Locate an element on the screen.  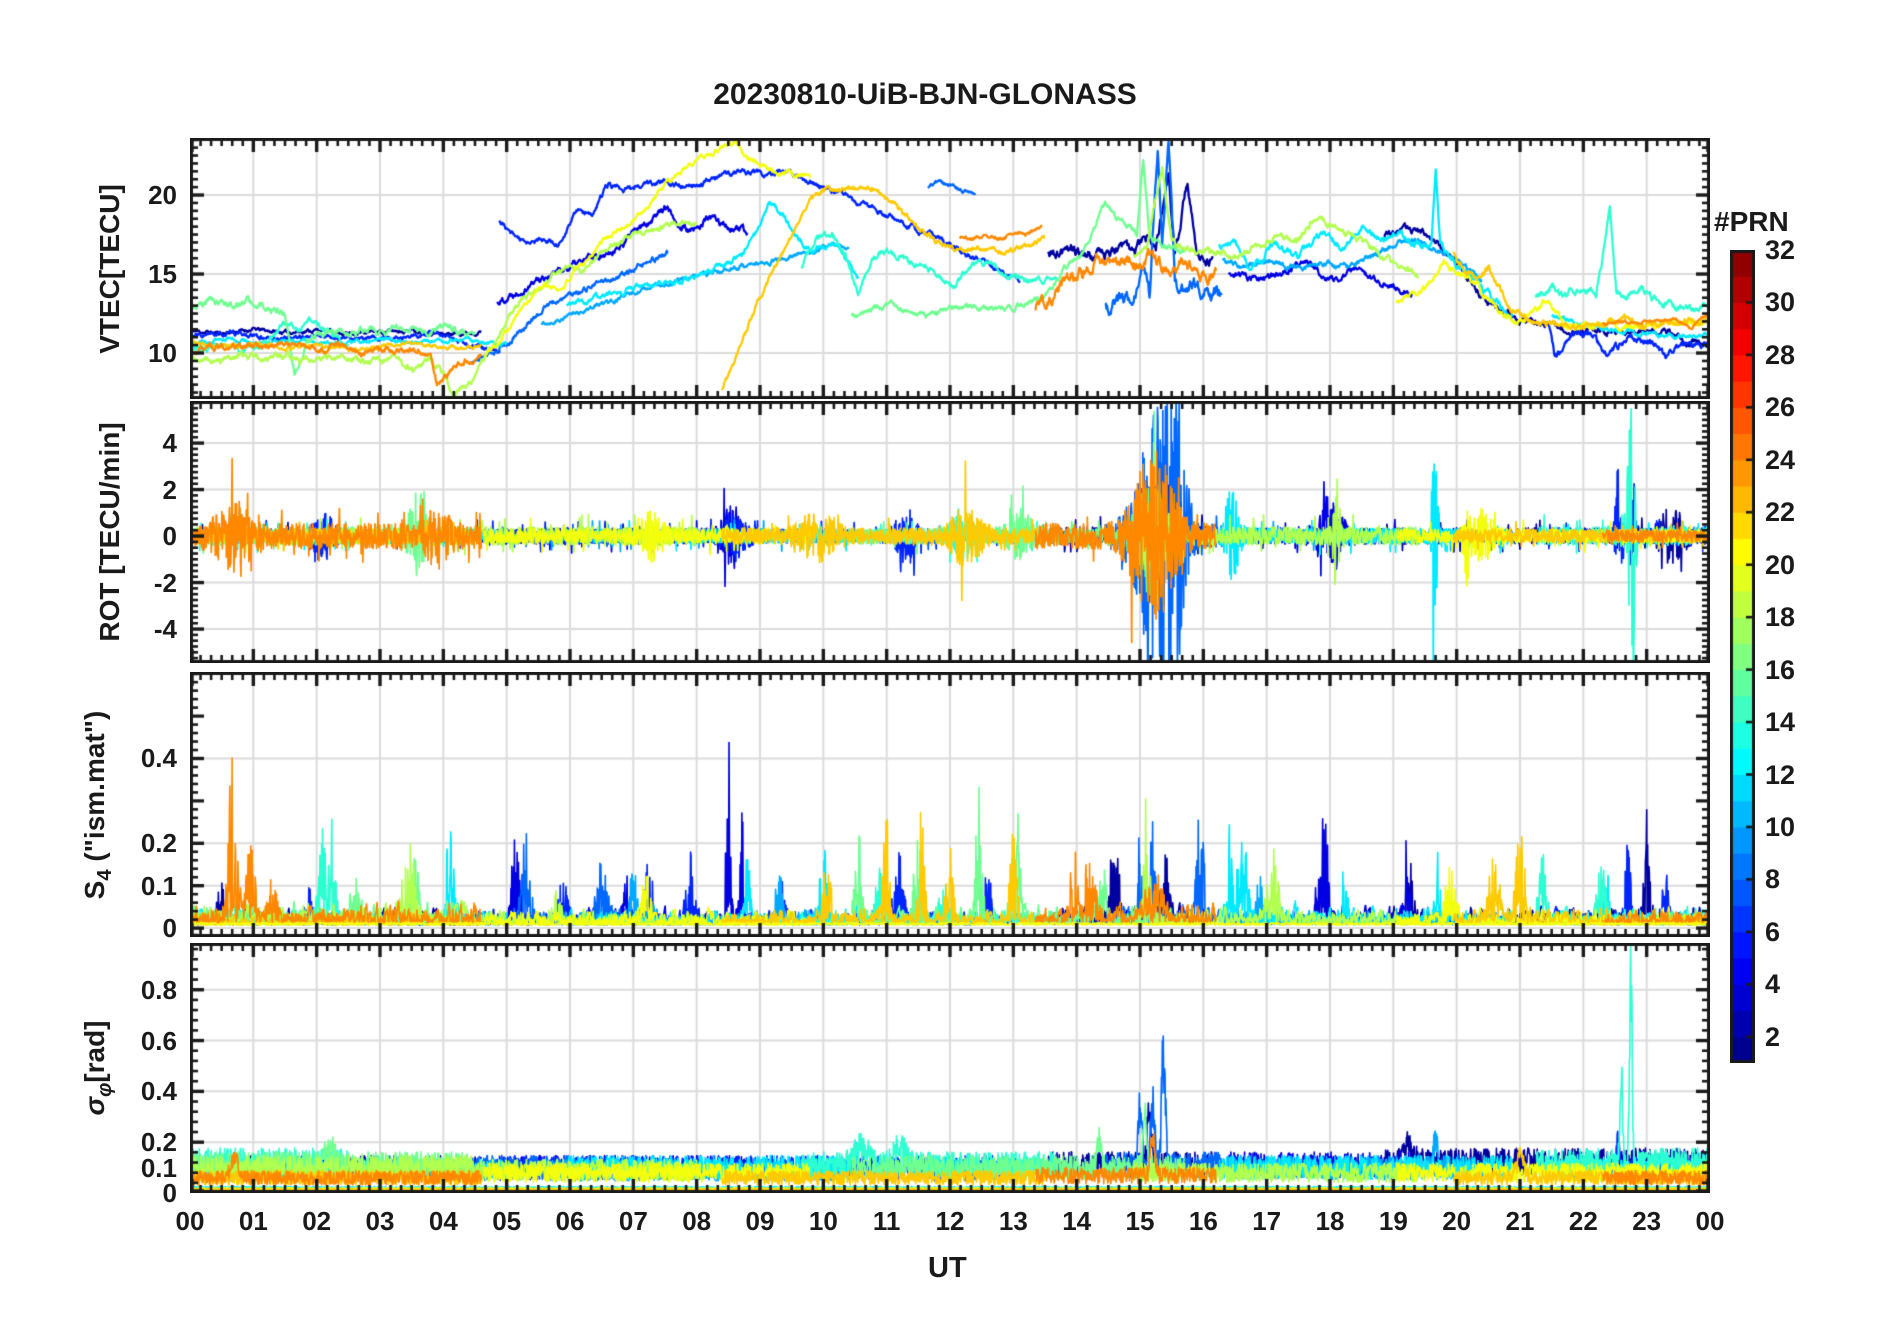
colorbar-tick-label: 24 is located at coordinates (1780, 459).